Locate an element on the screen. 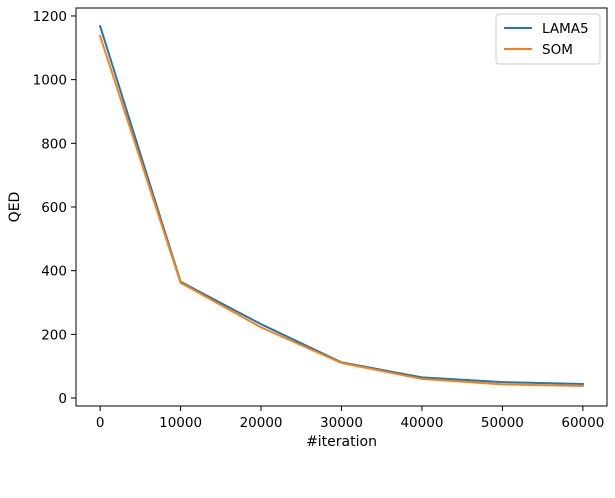  x-tick-label: 50000 is located at coordinates (502, 423).